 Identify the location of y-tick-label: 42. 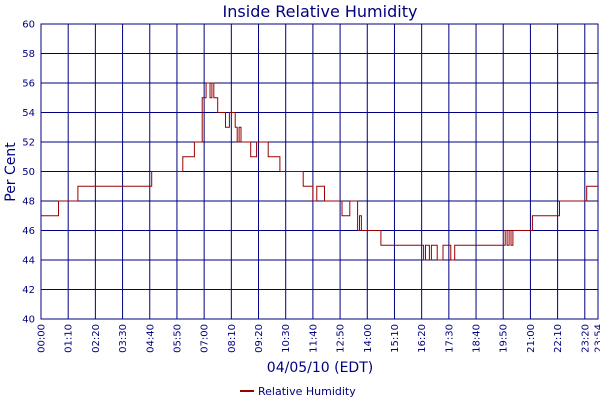
(28, 290).